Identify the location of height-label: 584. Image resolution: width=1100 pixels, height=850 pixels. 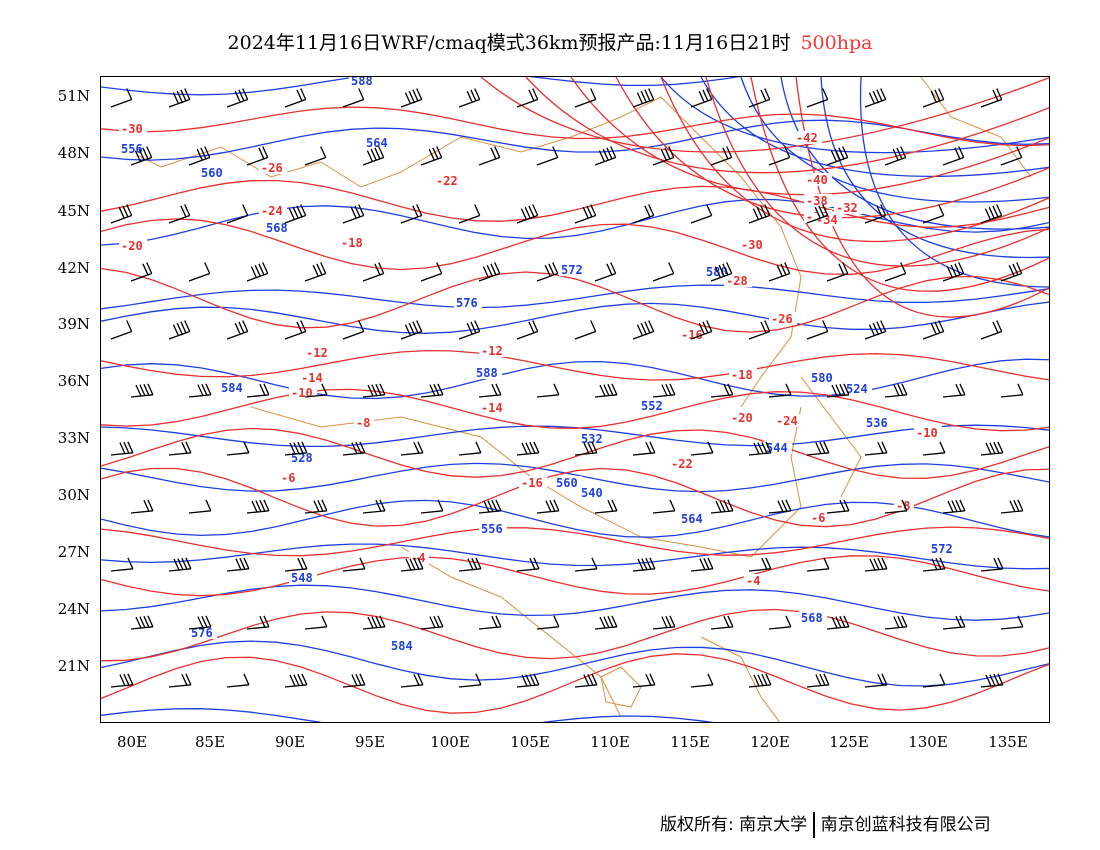
(232, 388).